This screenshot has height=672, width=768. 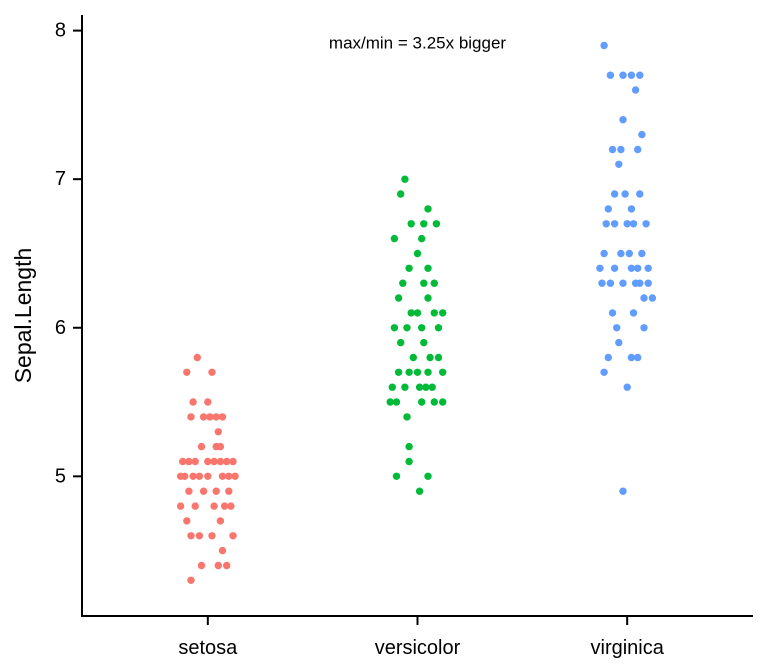 I want to click on x-category-label-setosa: setosa, so click(x=208, y=648).